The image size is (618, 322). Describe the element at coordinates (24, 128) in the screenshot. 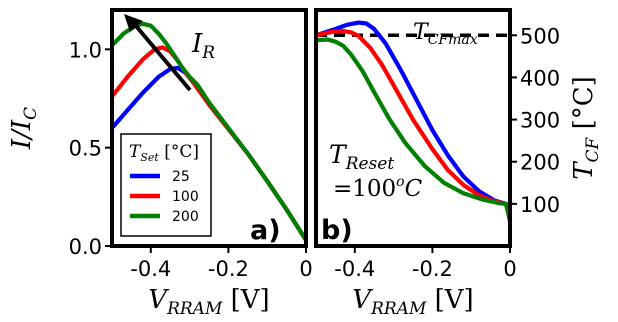

I see `y-axis-label: I/IC` at that location.